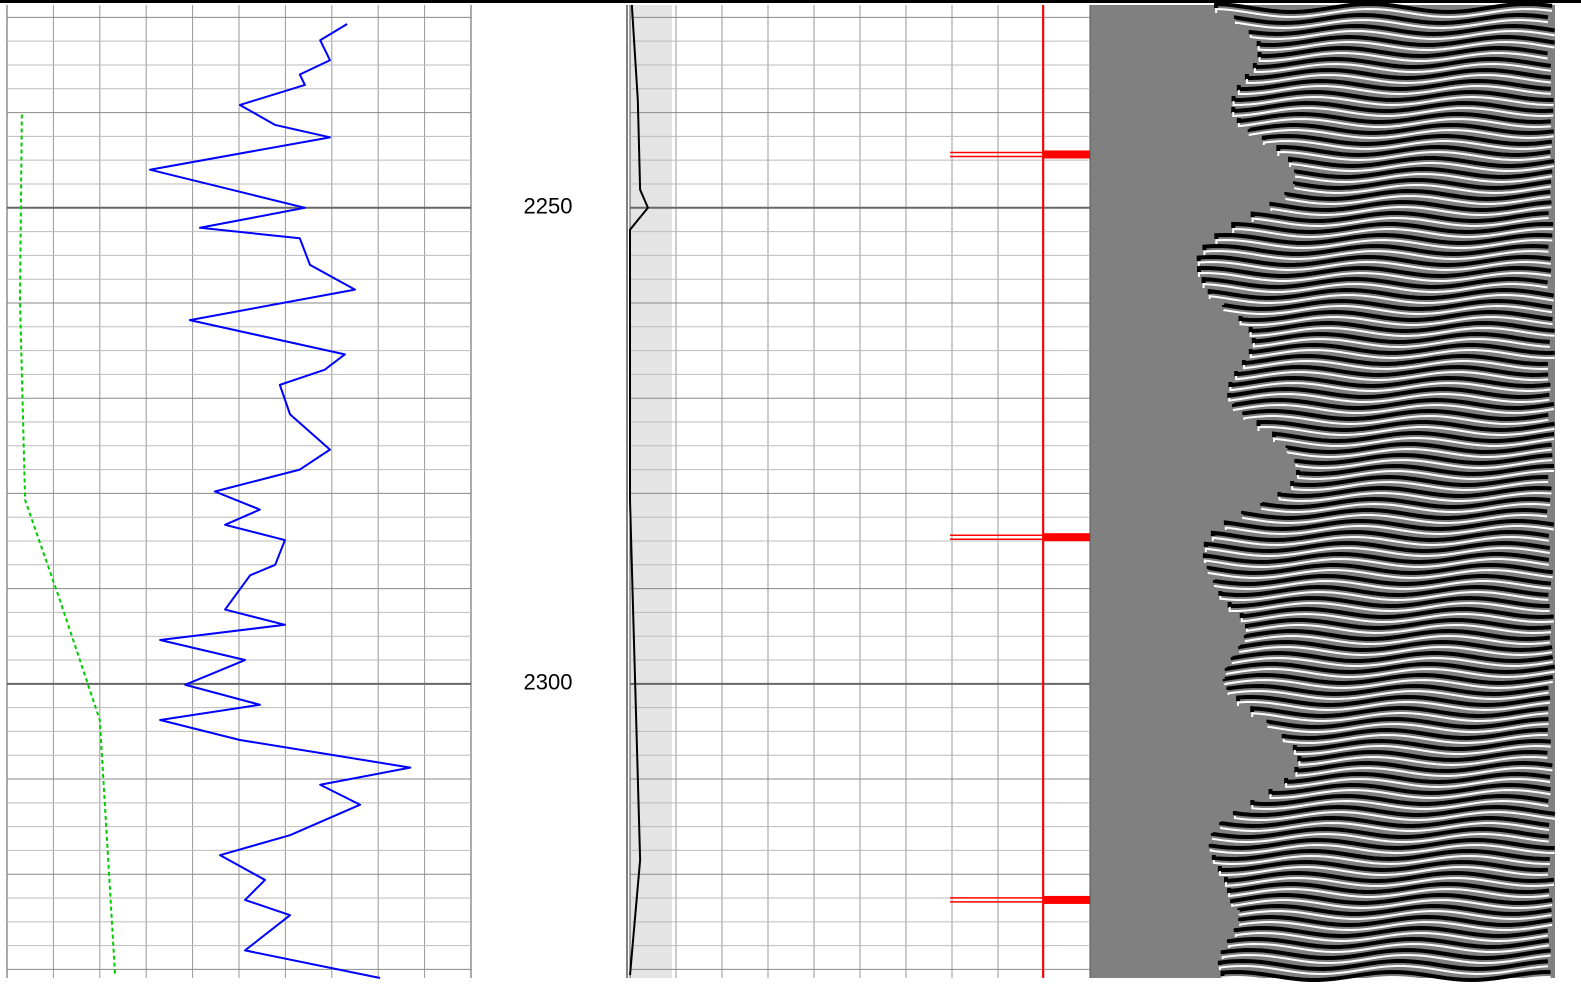  Describe the element at coordinates (548, 206) in the screenshot. I see `depth-label: 2250` at that location.